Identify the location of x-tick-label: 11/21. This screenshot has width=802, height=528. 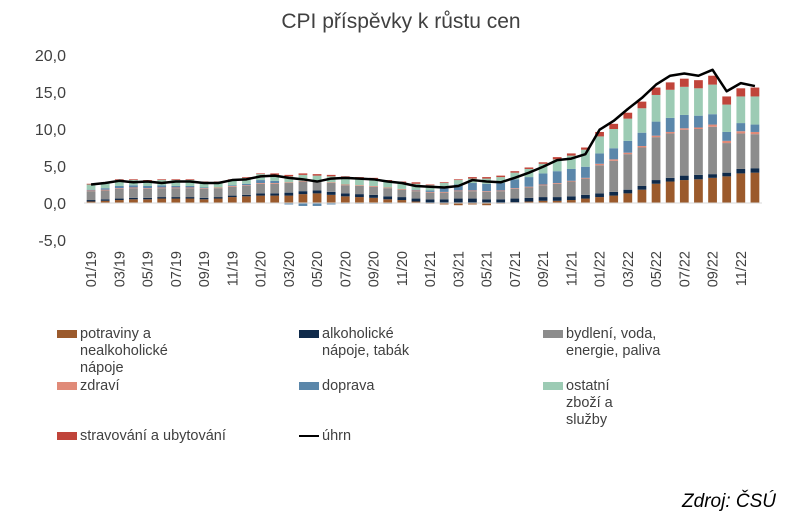
(572, 268).